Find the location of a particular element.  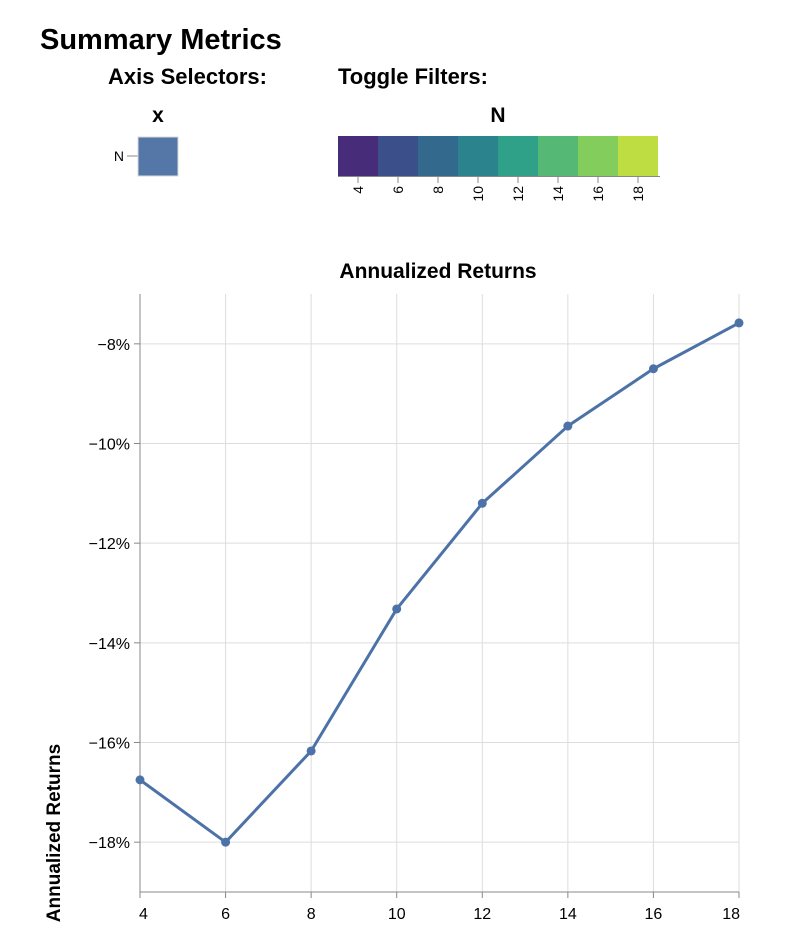

y-tick-label: −16% is located at coordinates (109, 744).